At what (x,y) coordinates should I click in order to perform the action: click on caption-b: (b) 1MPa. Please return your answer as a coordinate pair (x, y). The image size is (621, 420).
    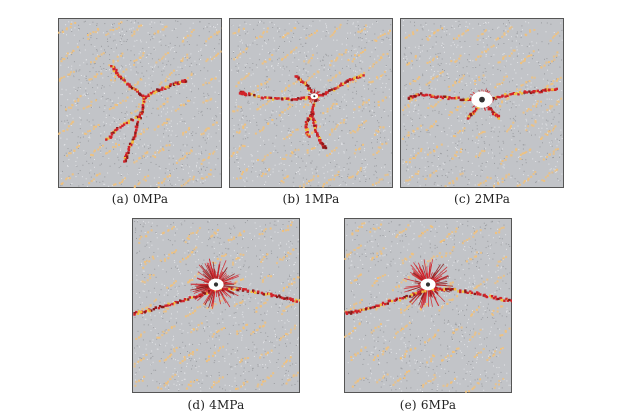
    Looking at the image, I should click on (311, 199).